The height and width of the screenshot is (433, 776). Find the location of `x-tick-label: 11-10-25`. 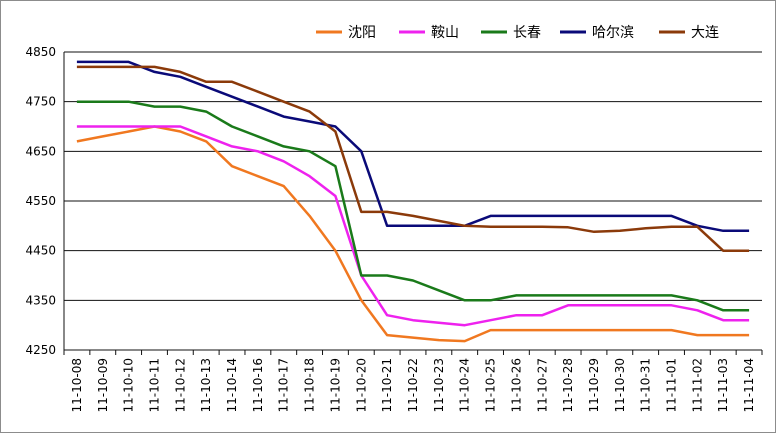

x-tick-label: 11-10-25 is located at coordinates (491, 385).